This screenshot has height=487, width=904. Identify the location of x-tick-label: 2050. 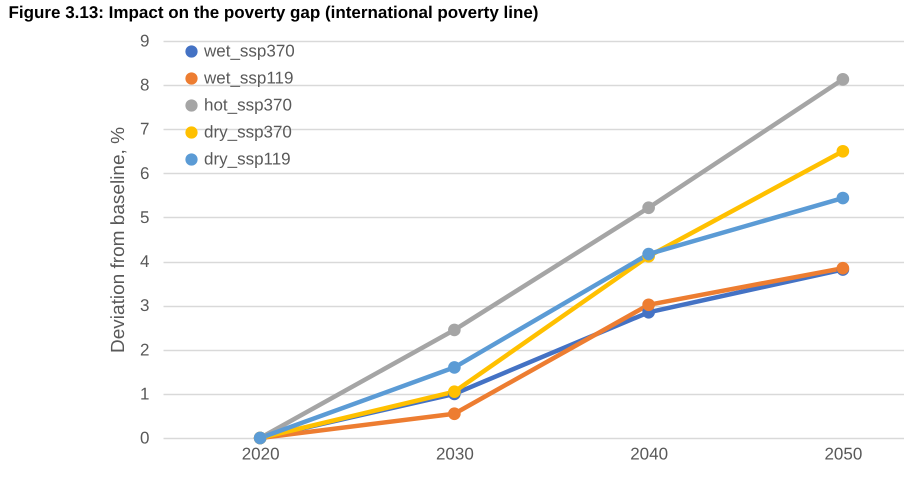
(843, 454).